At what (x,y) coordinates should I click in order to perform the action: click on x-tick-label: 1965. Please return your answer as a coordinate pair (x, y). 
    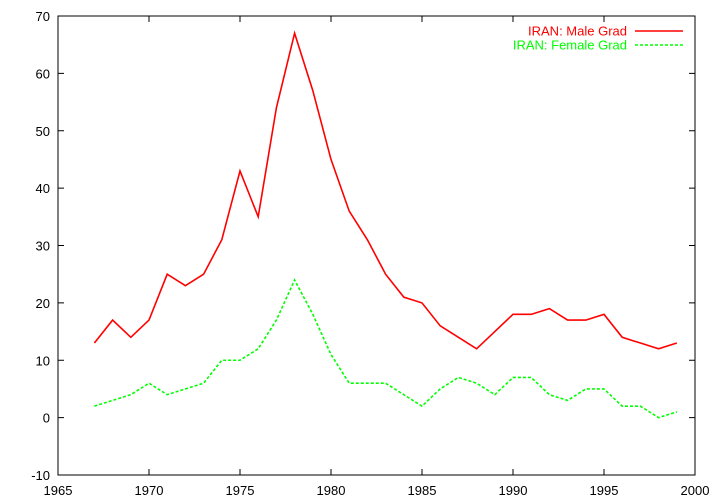
    Looking at the image, I should click on (58, 490).